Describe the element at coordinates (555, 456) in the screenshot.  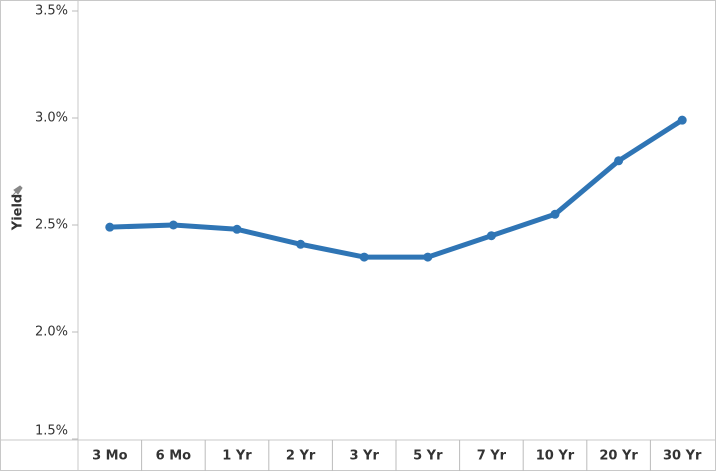
I see `x-tick-label: 10 Yr` at that location.